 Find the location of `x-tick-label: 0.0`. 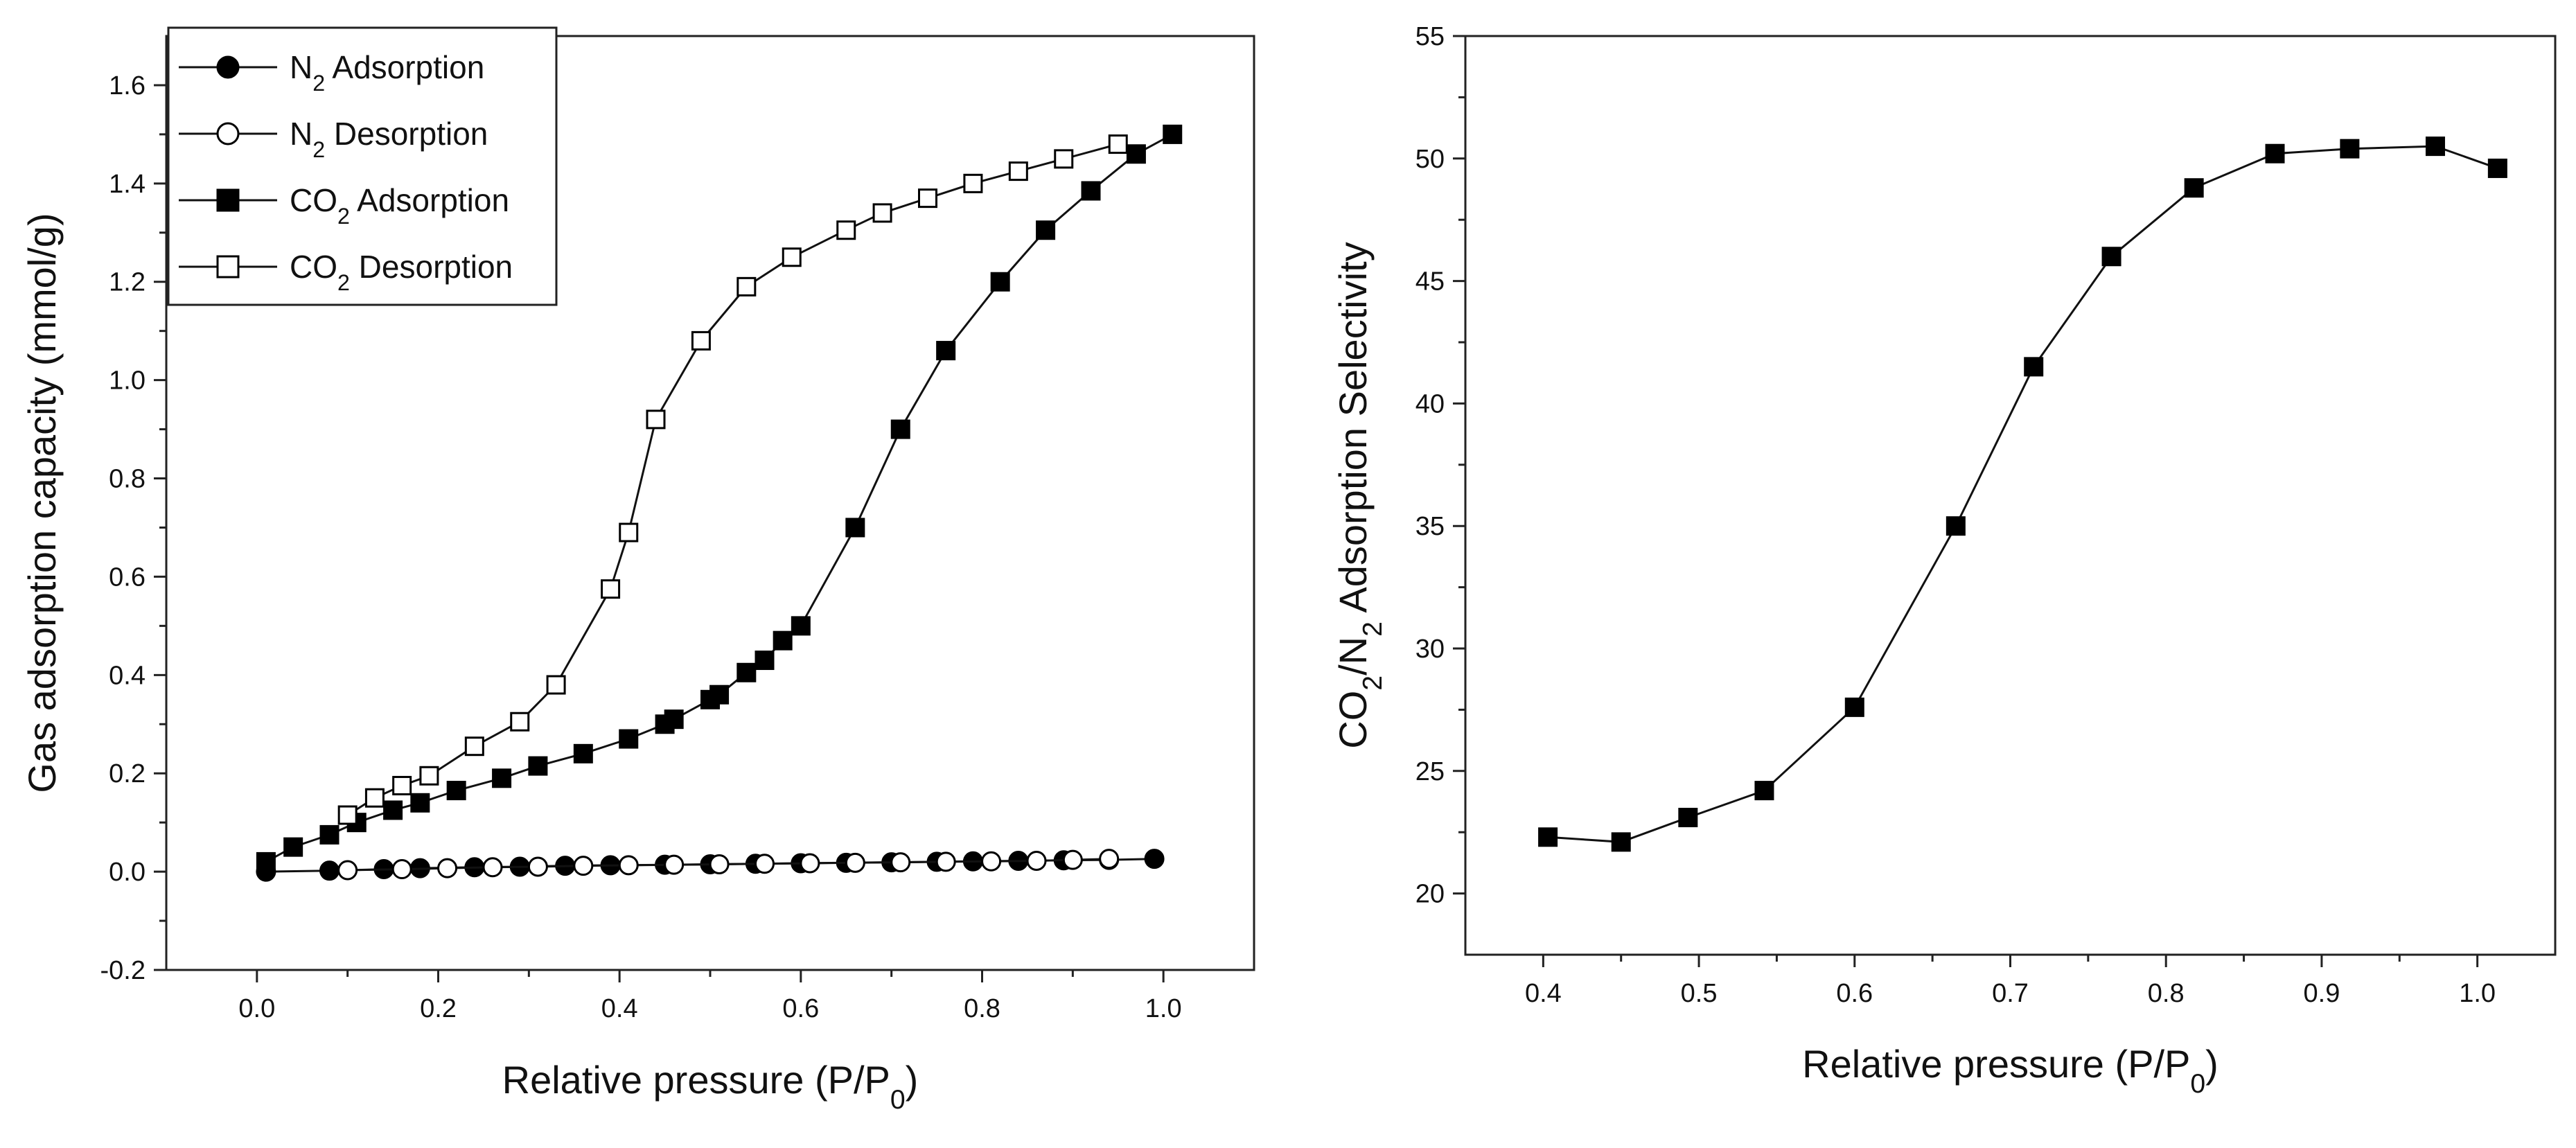

x-tick-label: 0.0 is located at coordinates (256, 1009).